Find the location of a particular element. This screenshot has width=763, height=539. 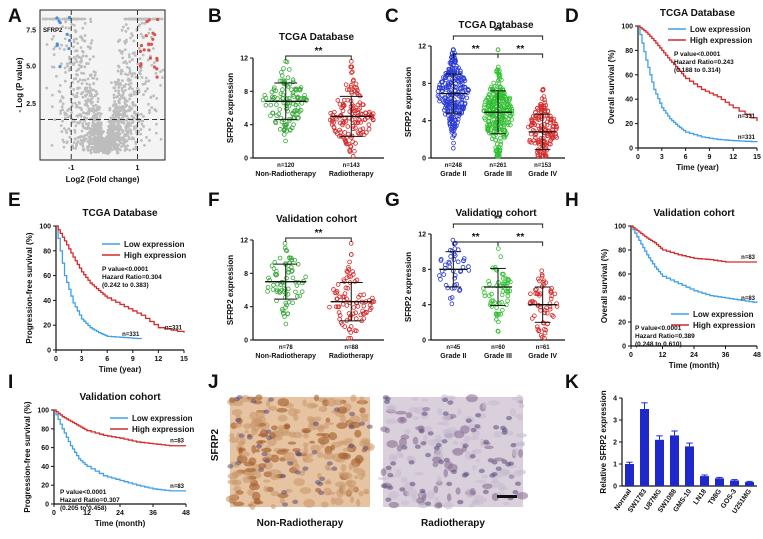

statistics-text: (0.188 to 0.314) is located at coordinates (697, 70).